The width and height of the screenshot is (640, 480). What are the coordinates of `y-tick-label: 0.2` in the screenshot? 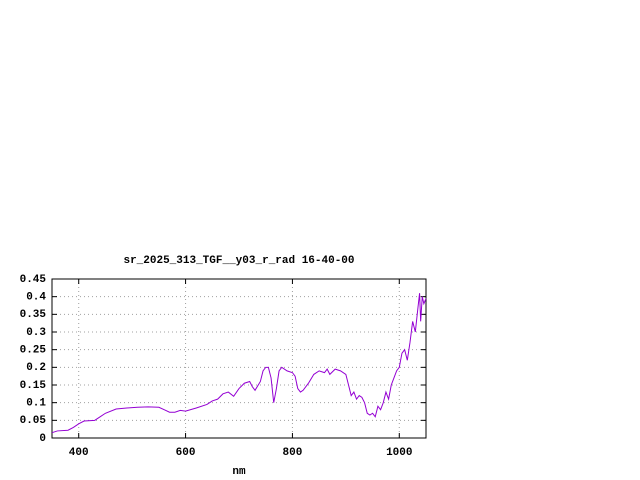 It's located at (36, 368).